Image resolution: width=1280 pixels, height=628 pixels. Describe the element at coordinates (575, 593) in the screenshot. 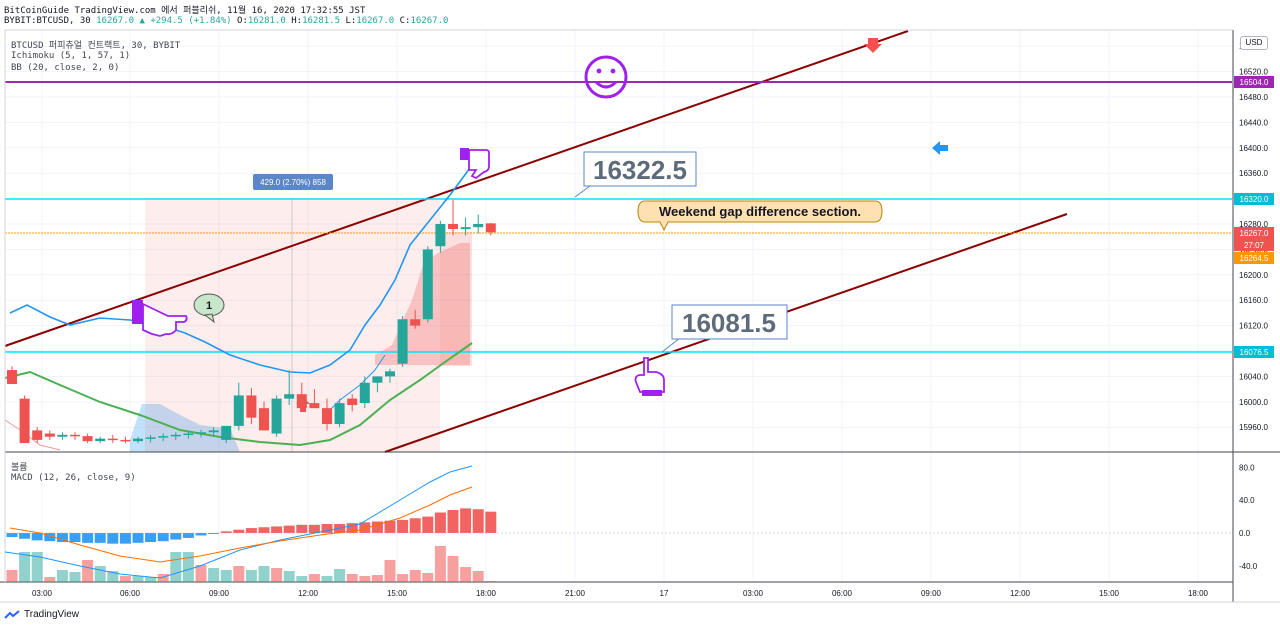

I see `time-tick-label: 21:00` at that location.